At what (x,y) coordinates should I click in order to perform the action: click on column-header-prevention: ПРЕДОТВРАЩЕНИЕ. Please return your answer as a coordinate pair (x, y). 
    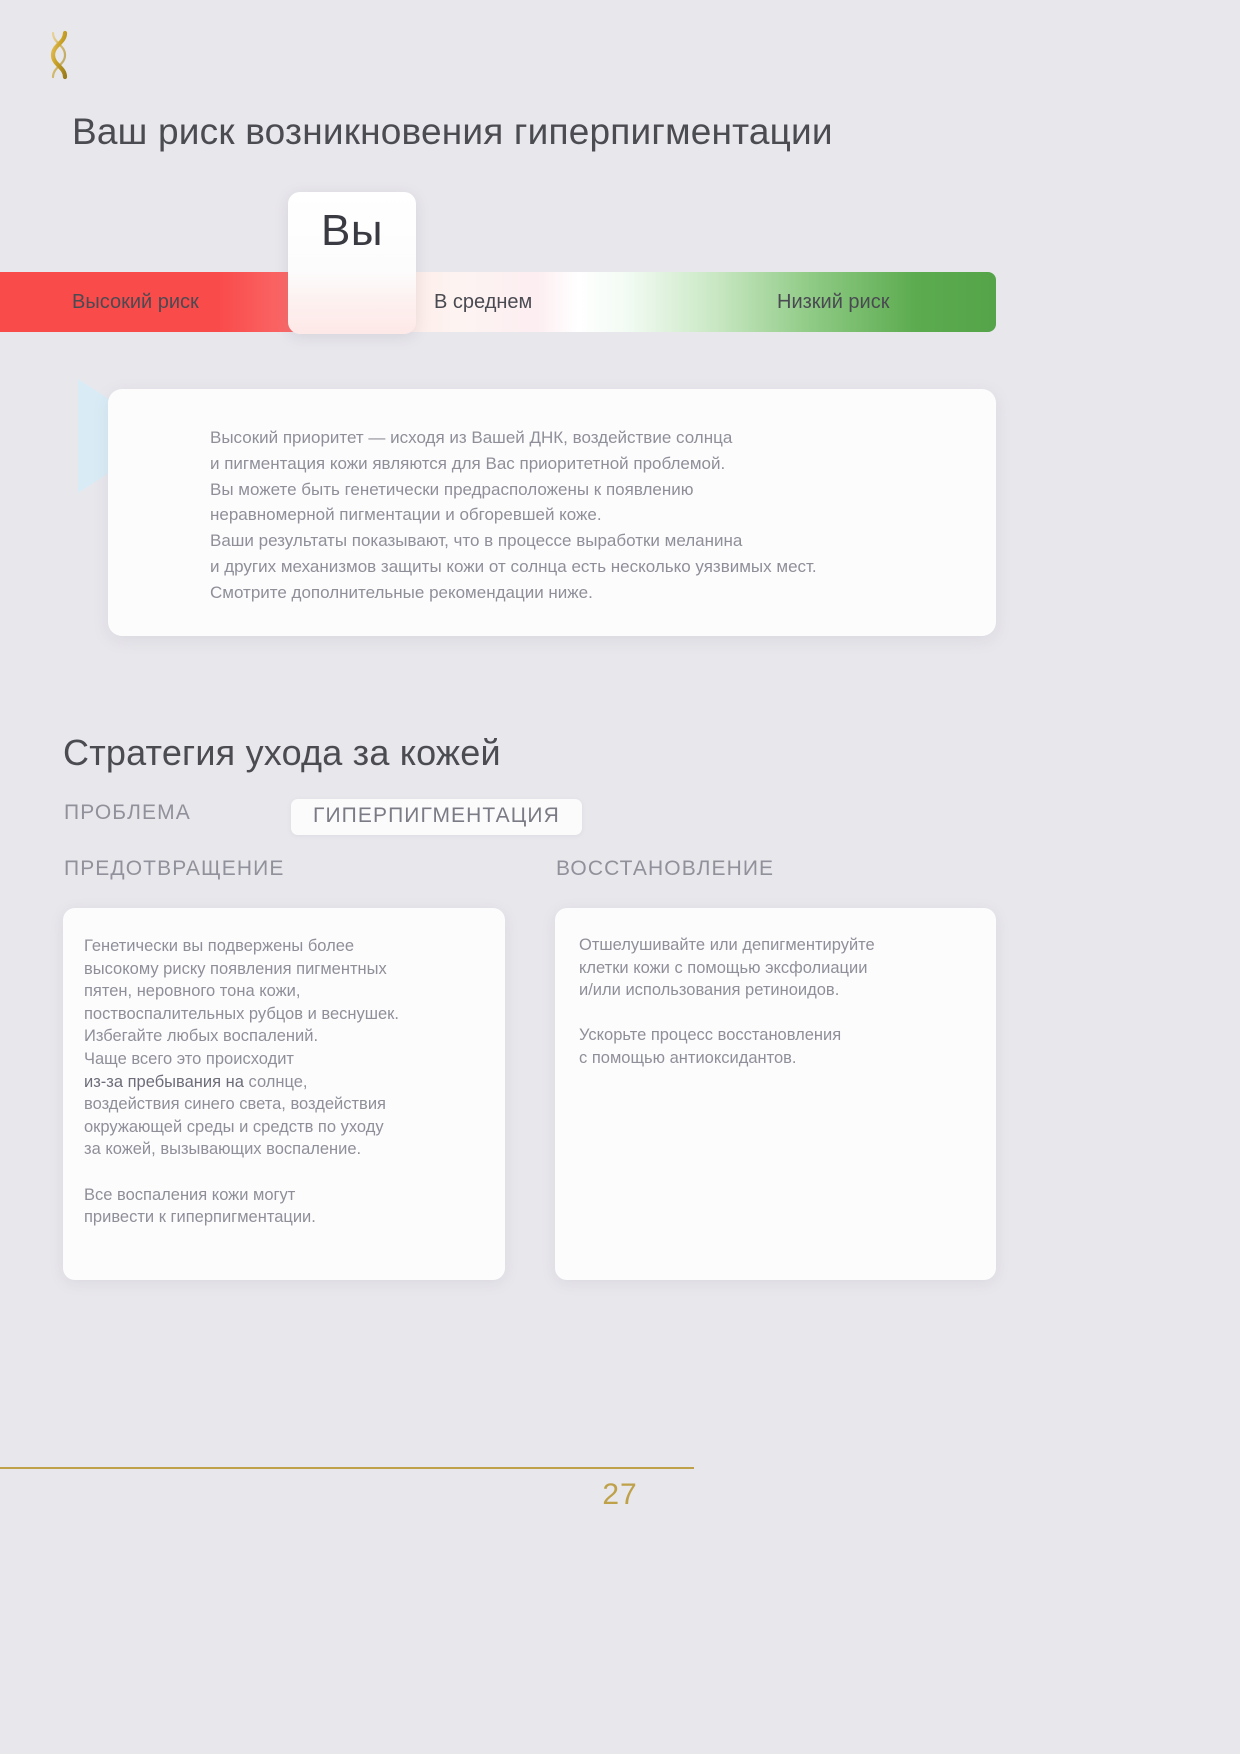
    Looking at the image, I should click on (174, 868).